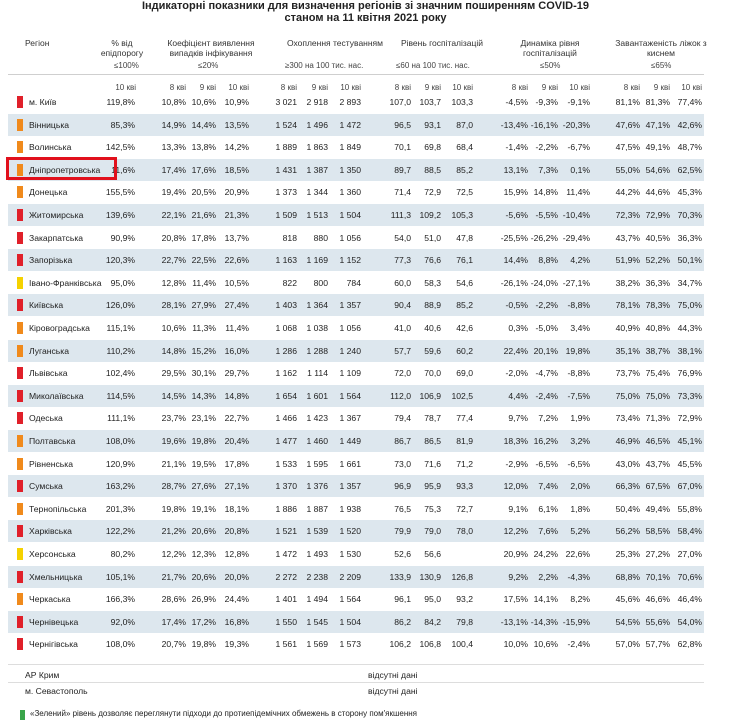 The height and width of the screenshot is (720, 731). Describe the element at coordinates (464, 192) in the screenshot. I see `h-value: 72,5` at that location.